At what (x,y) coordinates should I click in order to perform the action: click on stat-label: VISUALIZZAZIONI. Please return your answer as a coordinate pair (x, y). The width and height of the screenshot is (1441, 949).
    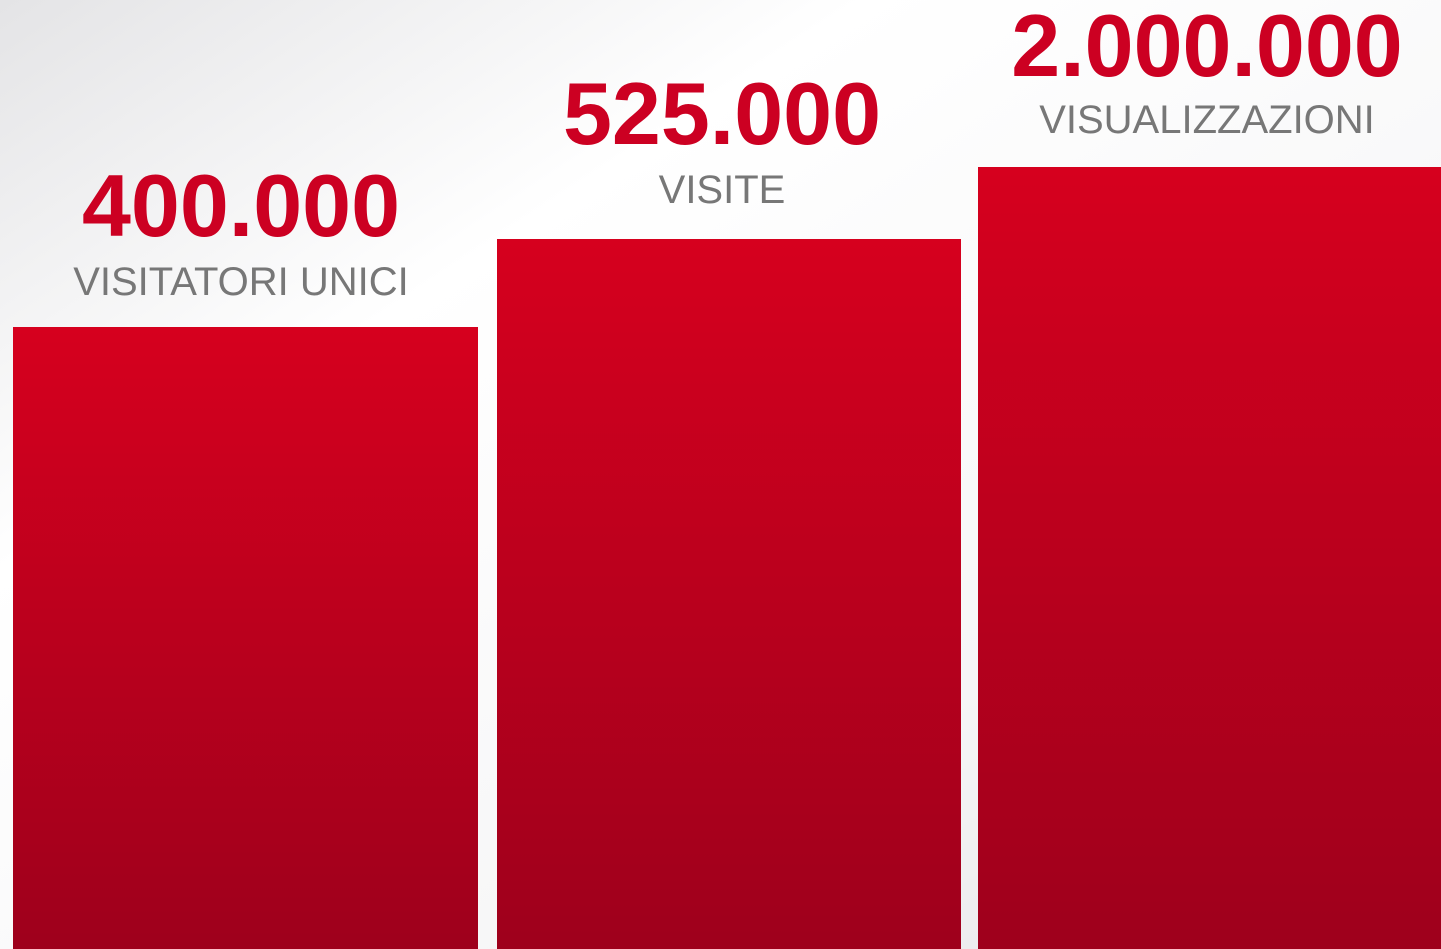
    Looking at the image, I should click on (1207, 120).